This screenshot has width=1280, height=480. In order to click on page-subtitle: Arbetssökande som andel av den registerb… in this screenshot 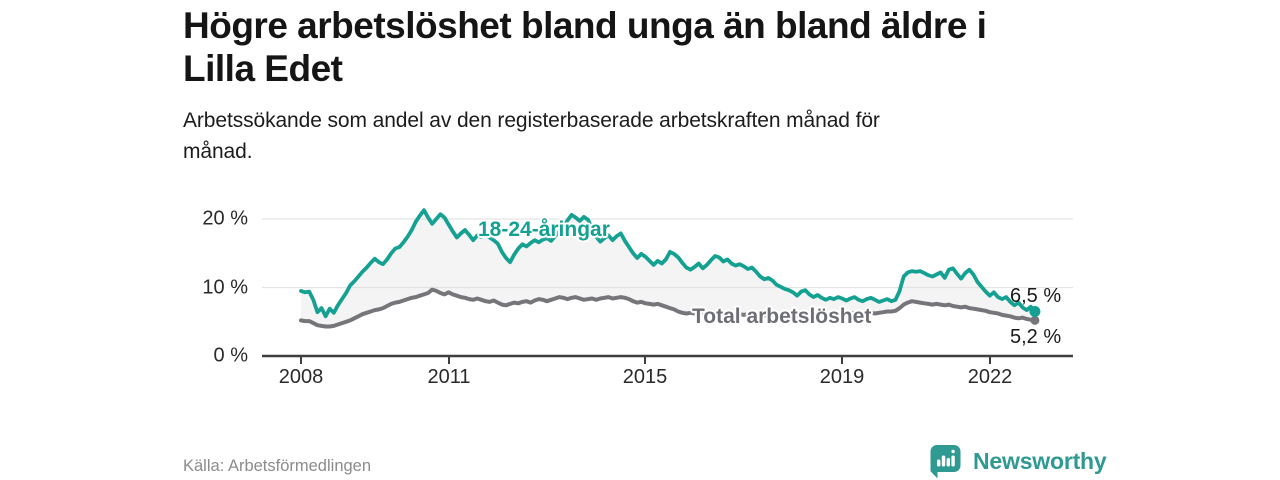, I will do `click(633, 136)`.